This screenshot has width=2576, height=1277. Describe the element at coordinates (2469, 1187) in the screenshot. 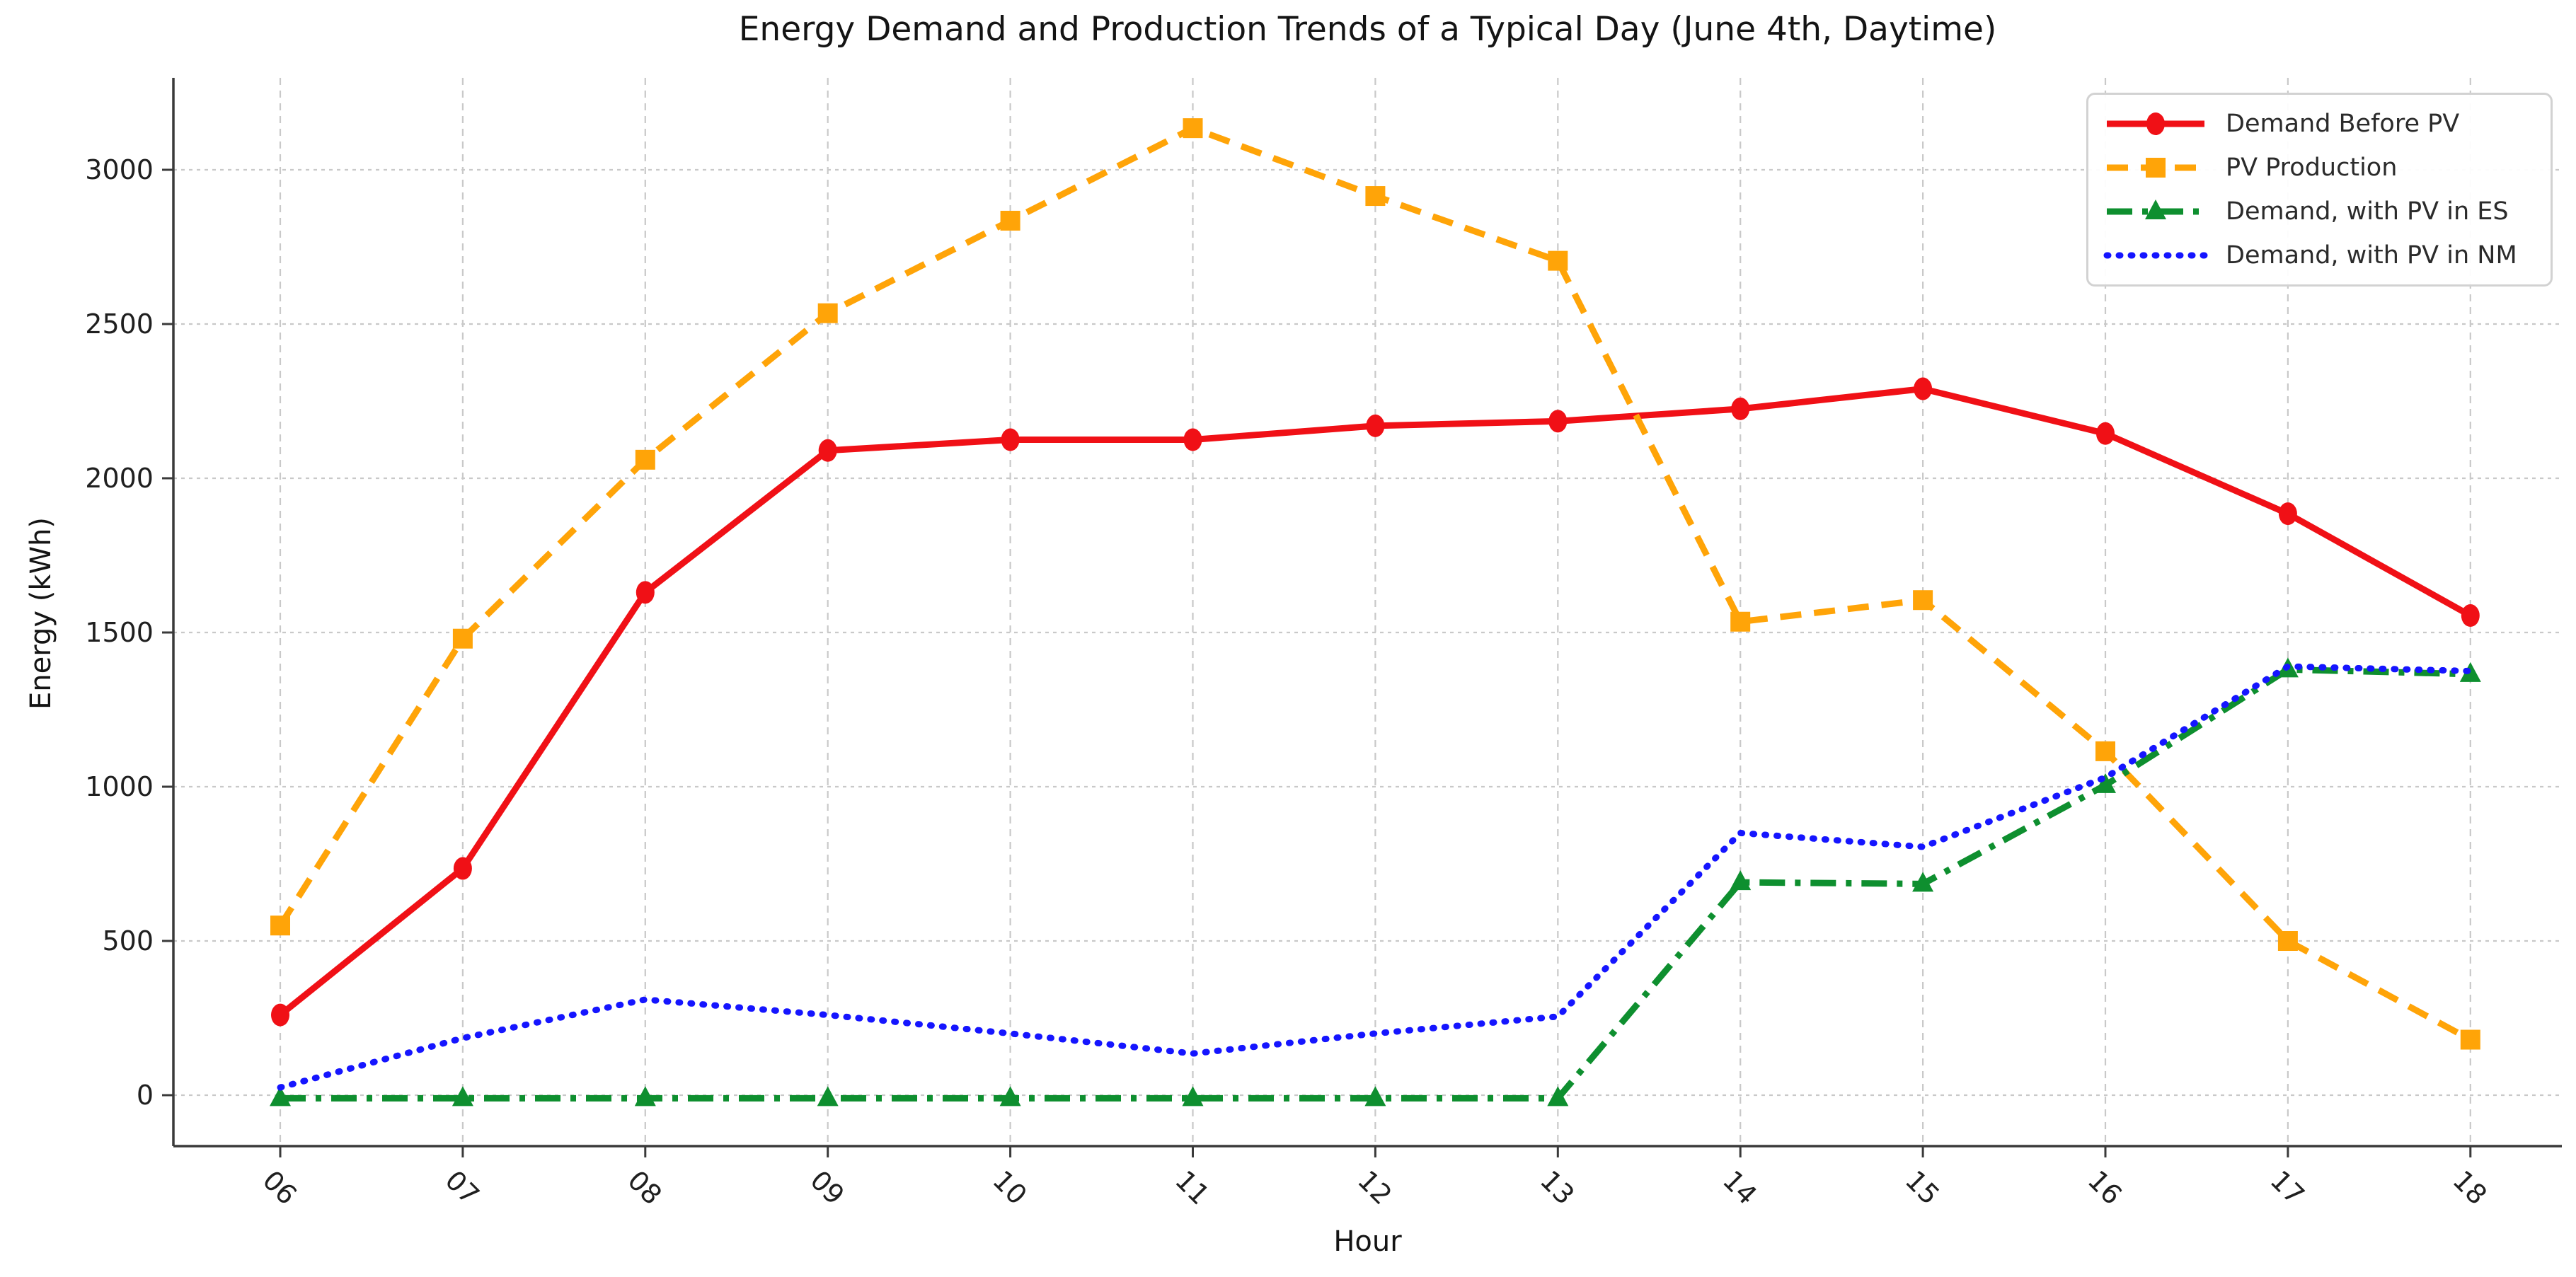

I see `x-tick-label: 18` at that location.